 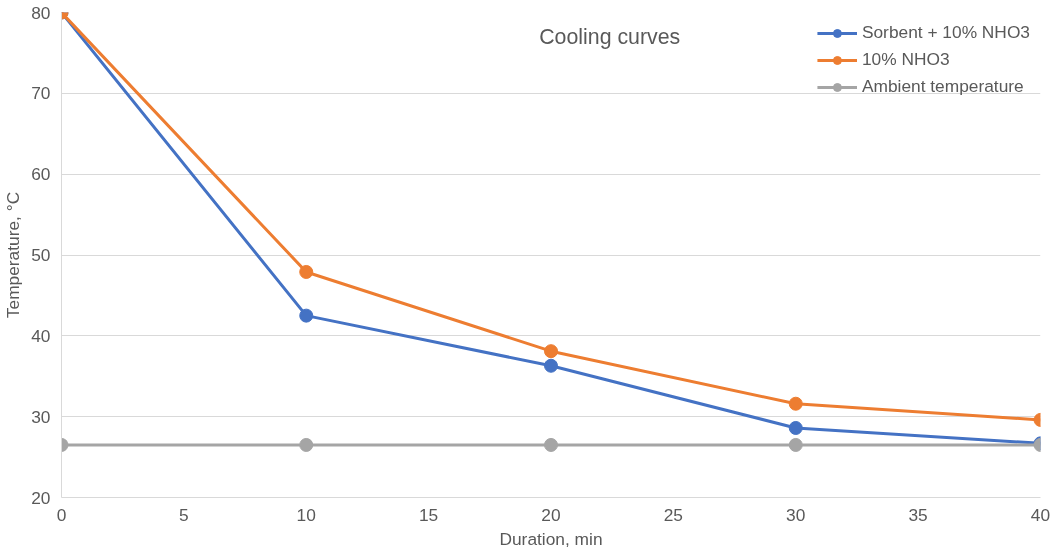 What do you see at coordinates (61, 514) in the screenshot?
I see `x-tick-label: 0` at bounding box center [61, 514].